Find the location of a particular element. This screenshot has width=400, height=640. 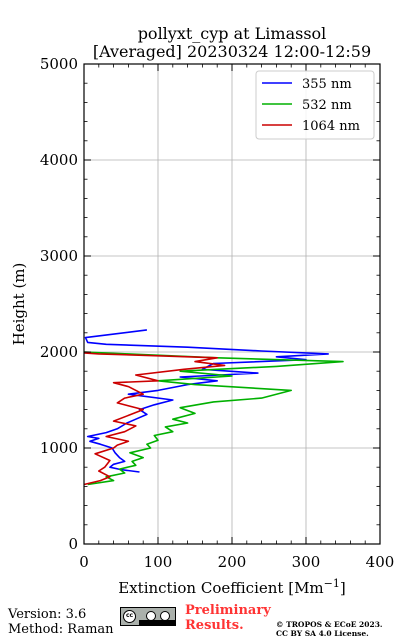

legend-label-1064: 1064 nm is located at coordinates (331, 126).